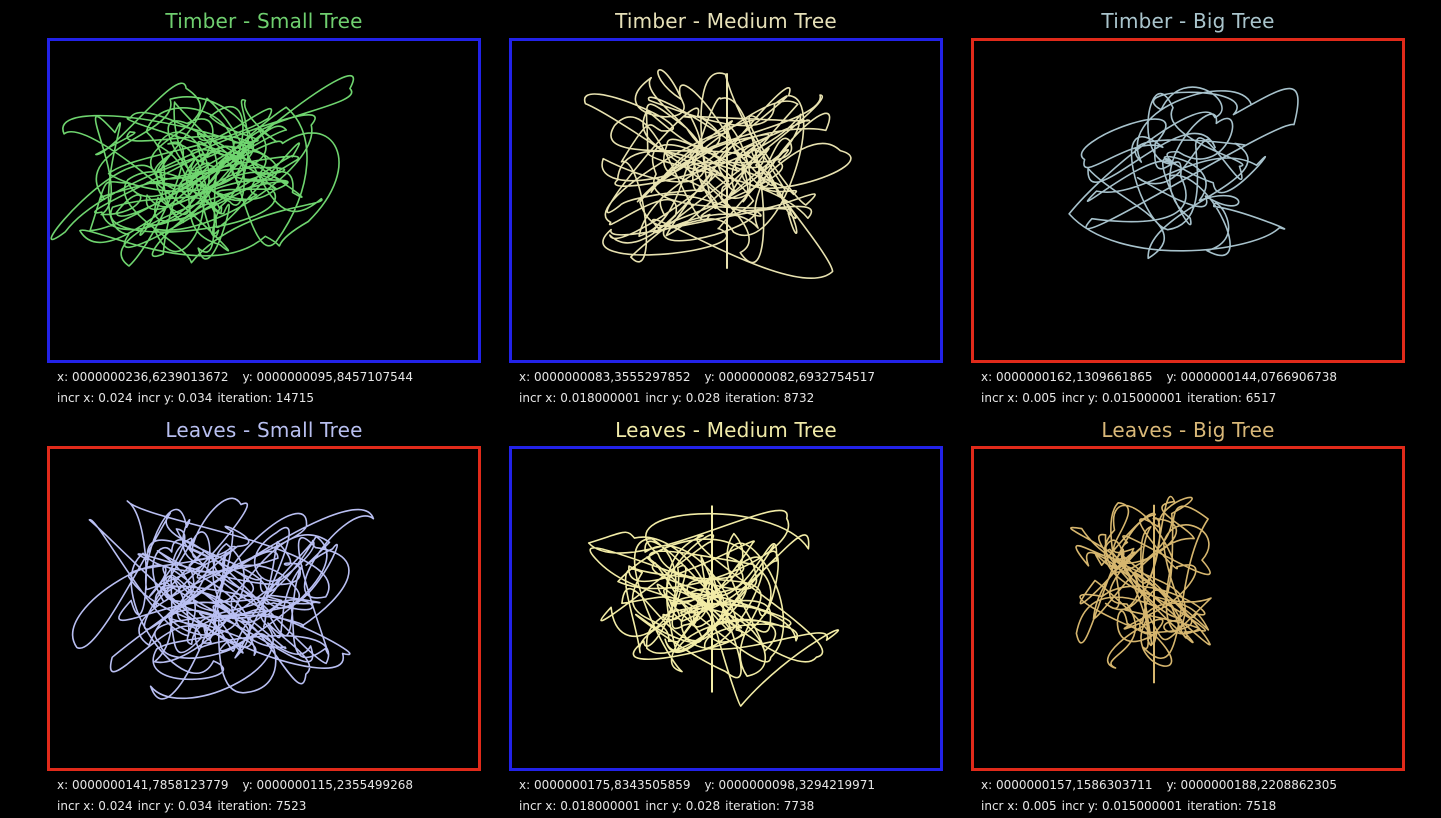 This screenshot has width=1441, height=818. What do you see at coordinates (605, 785) in the screenshot?
I see `x-value: x: 0000000175,8343505859` at bounding box center [605, 785].